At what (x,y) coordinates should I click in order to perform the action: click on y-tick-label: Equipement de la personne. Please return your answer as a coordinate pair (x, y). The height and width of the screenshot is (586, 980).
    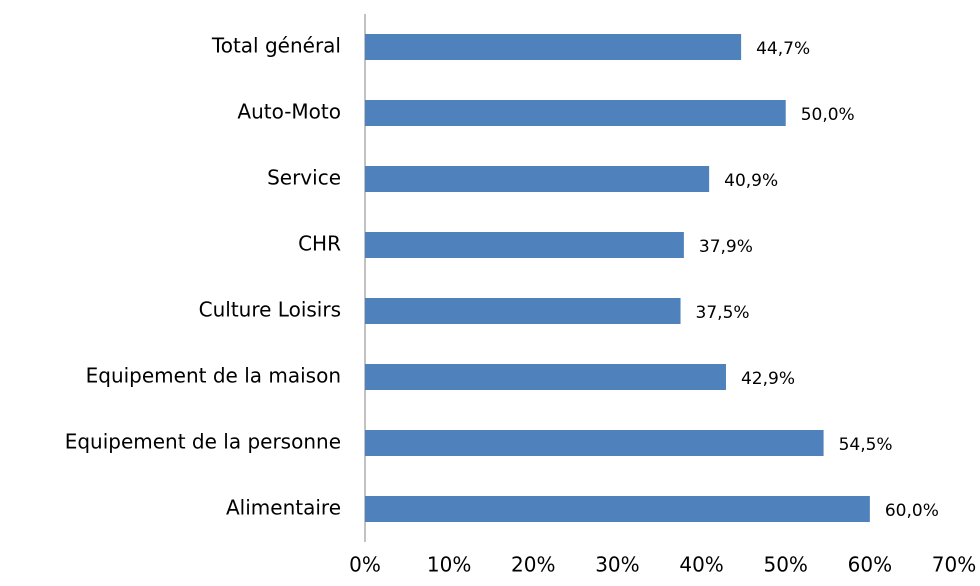
    Looking at the image, I should click on (203, 442).